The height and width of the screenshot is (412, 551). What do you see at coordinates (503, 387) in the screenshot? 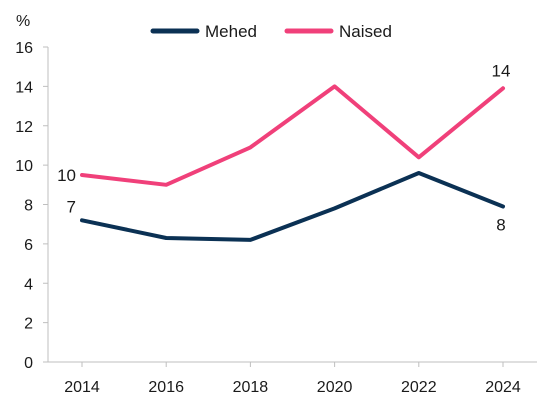
I see `x-tick-label: 2024` at bounding box center [503, 387].